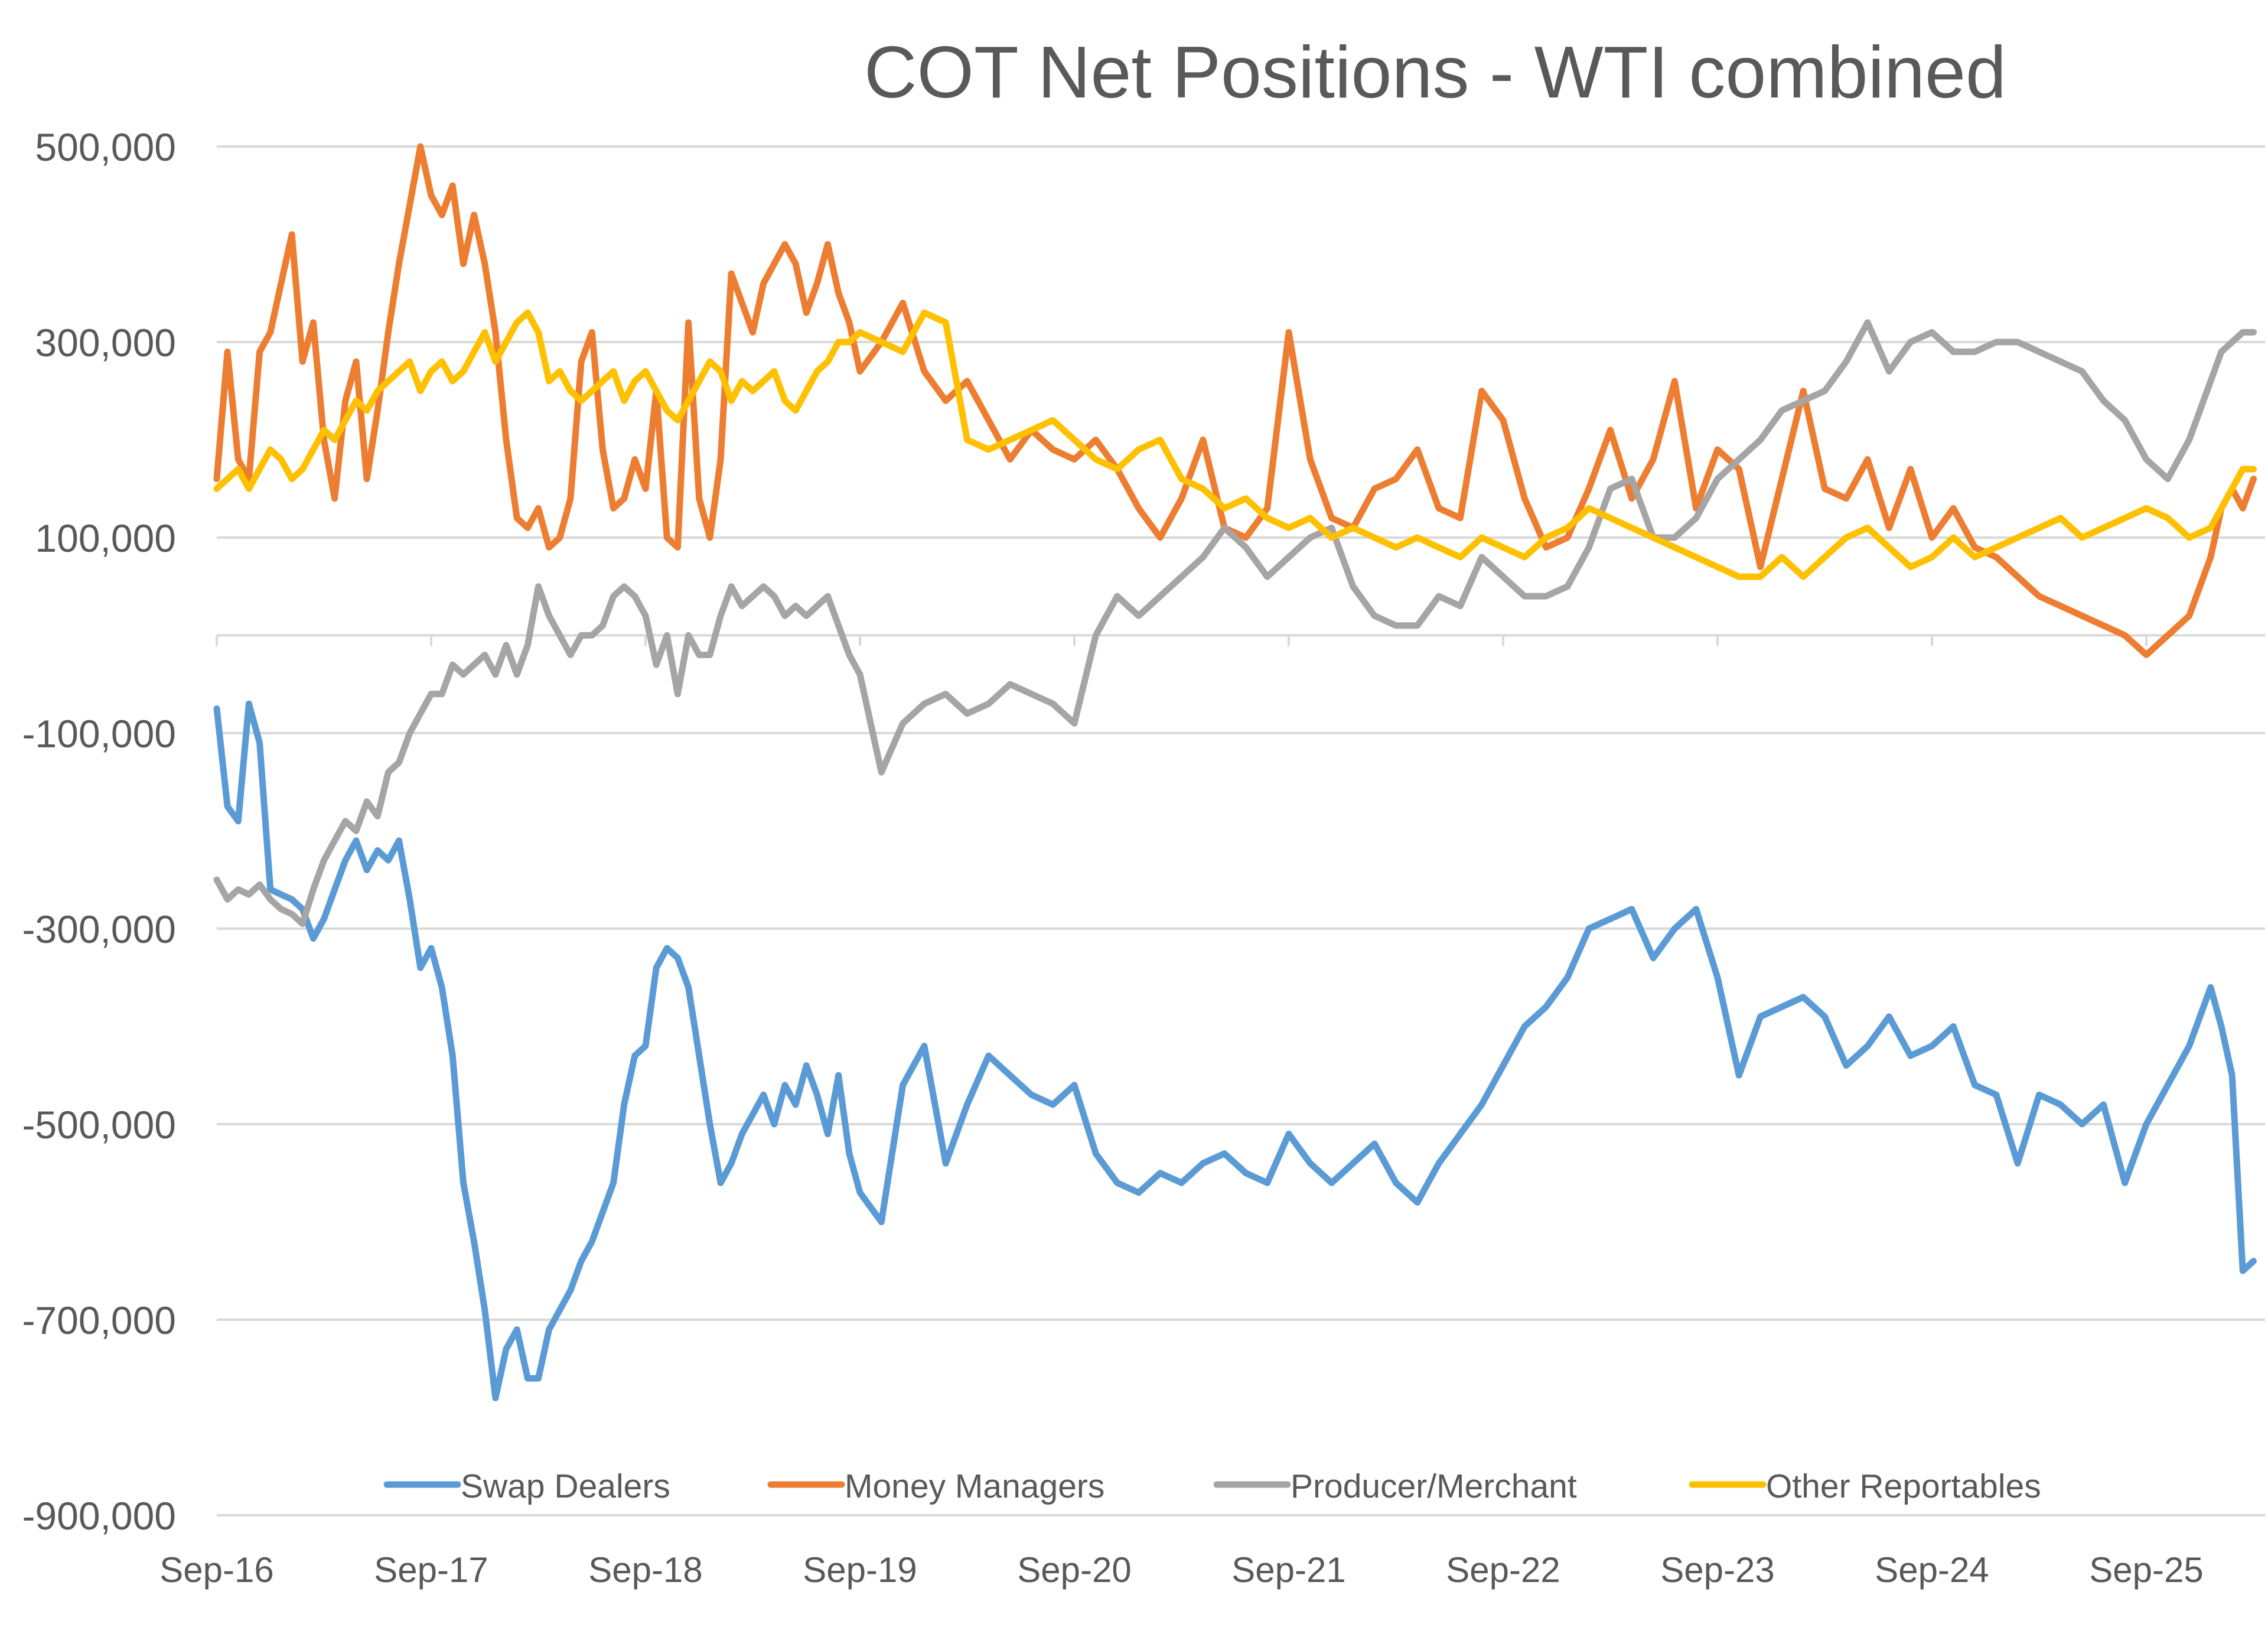 This screenshot has width=2268, height=1647. Describe the element at coordinates (1903, 1486) in the screenshot. I see `legend-label: Other Reportables` at that location.